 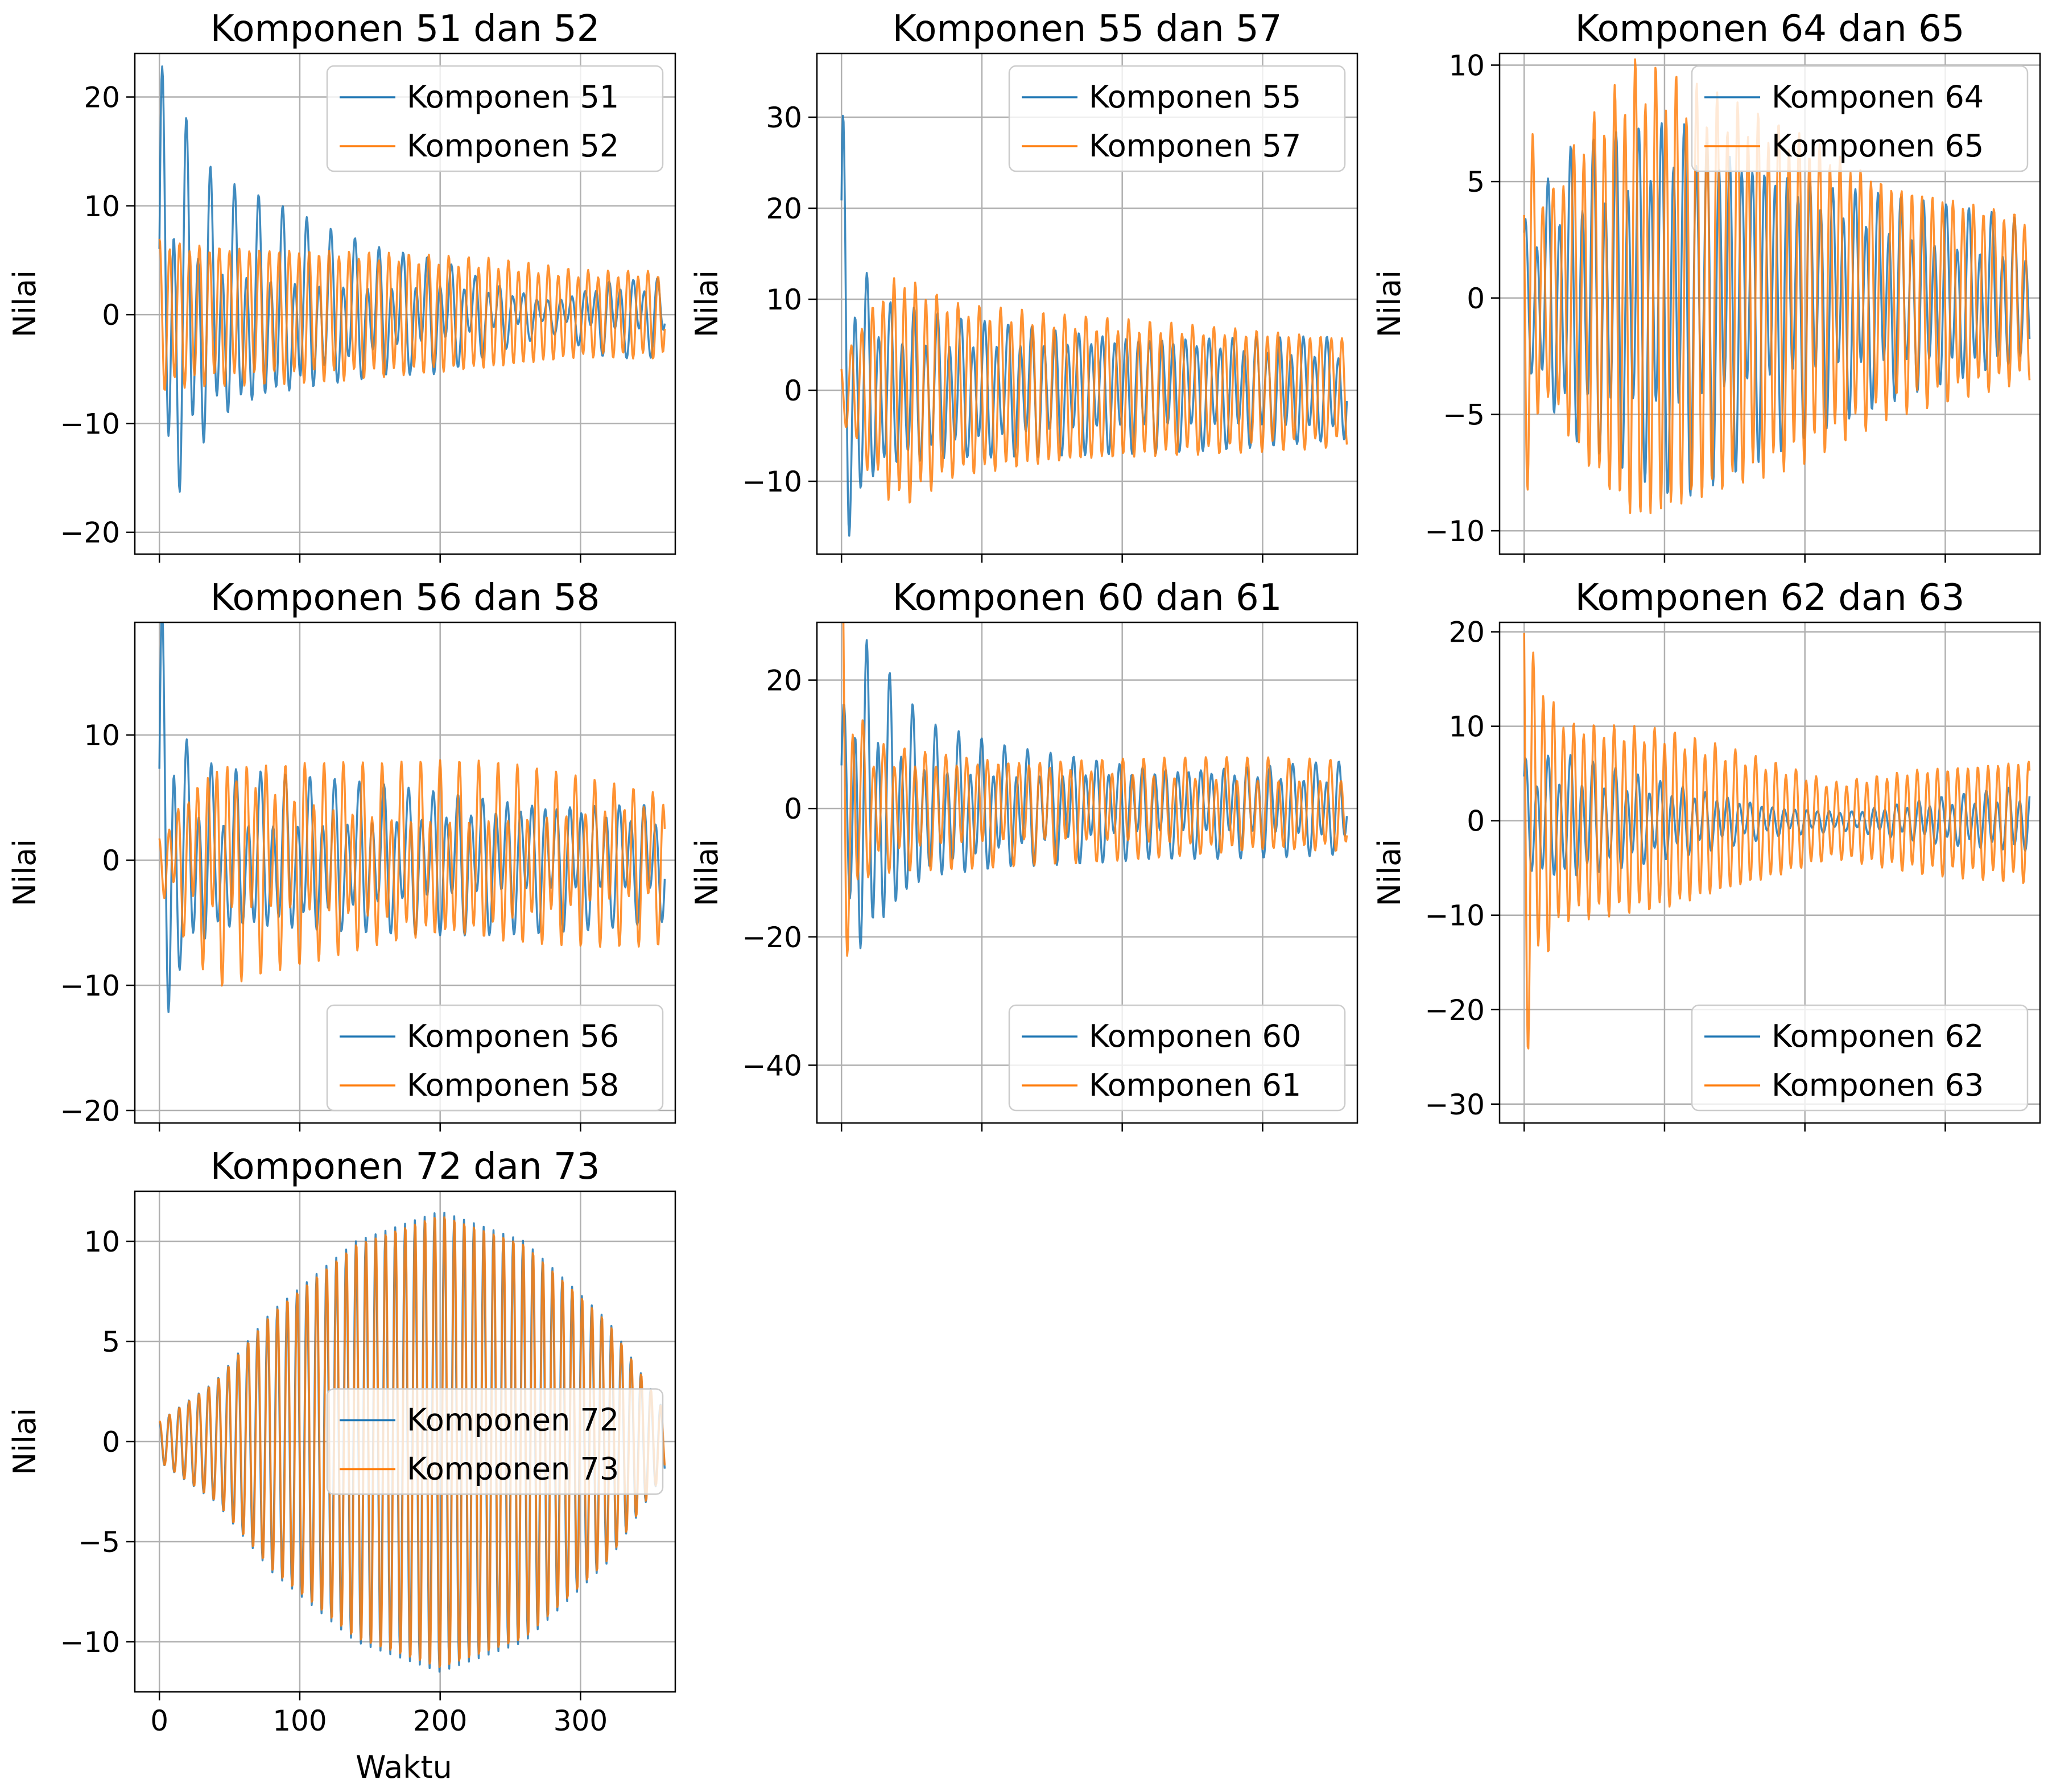 What do you see at coordinates (513, 1469) in the screenshot?
I see `legend-label: Komponen 73` at bounding box center [513, 1469].